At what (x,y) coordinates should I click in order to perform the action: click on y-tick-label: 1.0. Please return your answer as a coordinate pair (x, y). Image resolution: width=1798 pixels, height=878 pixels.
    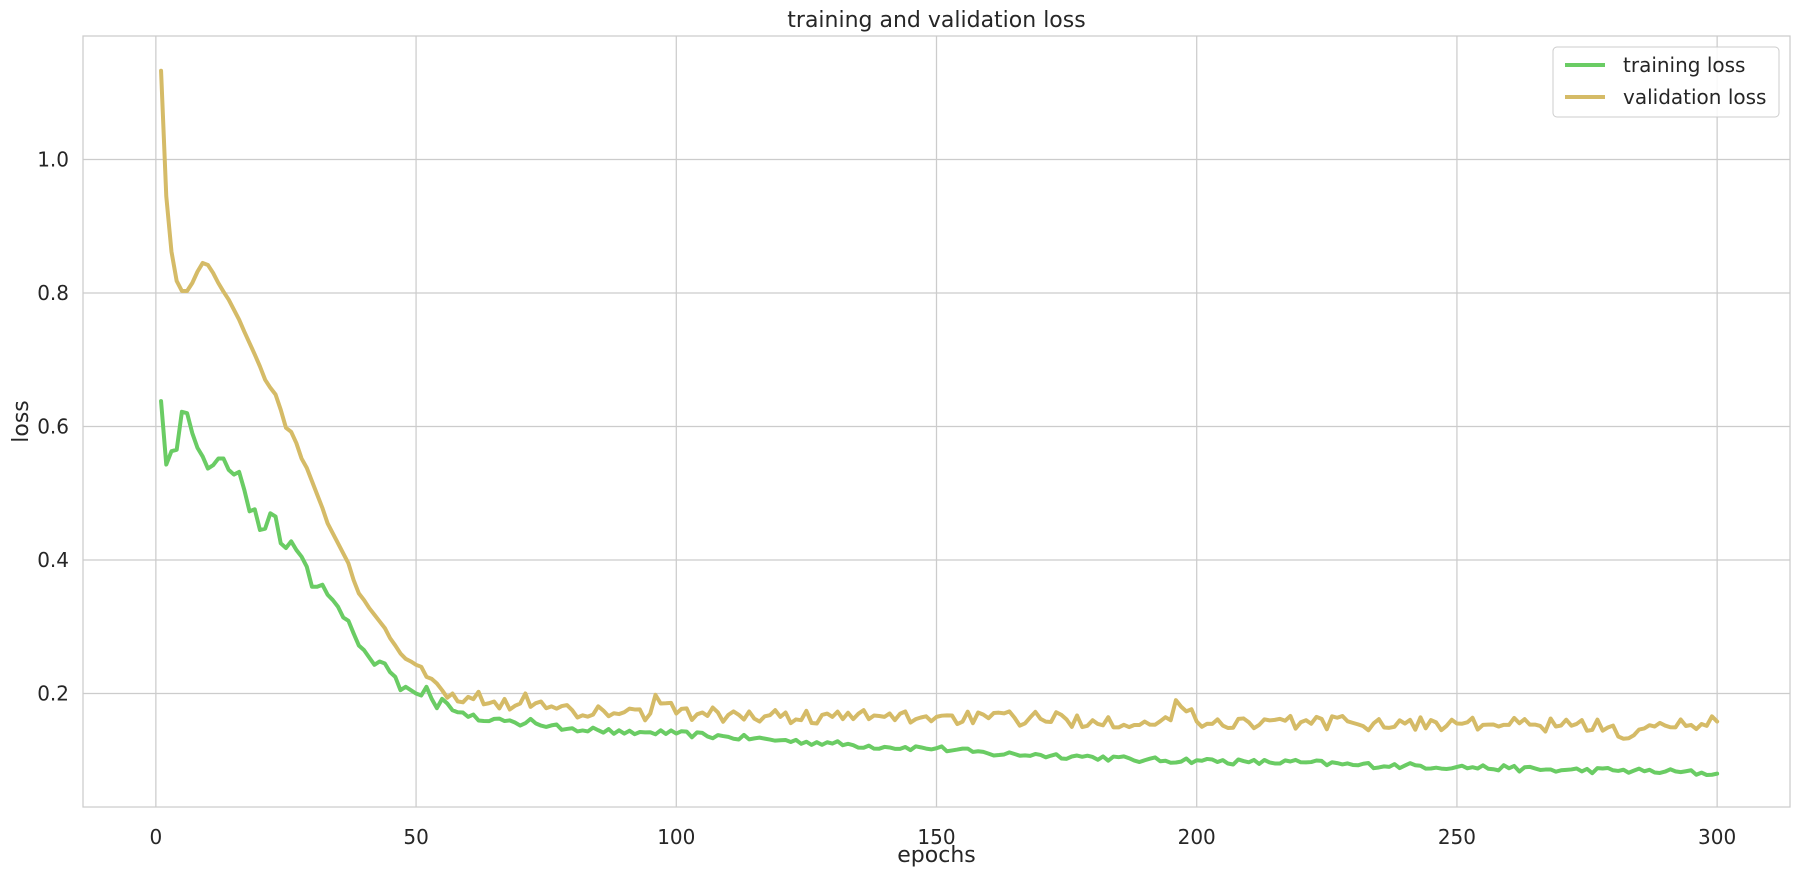
    Looking at the image, I should click on (53, 159).